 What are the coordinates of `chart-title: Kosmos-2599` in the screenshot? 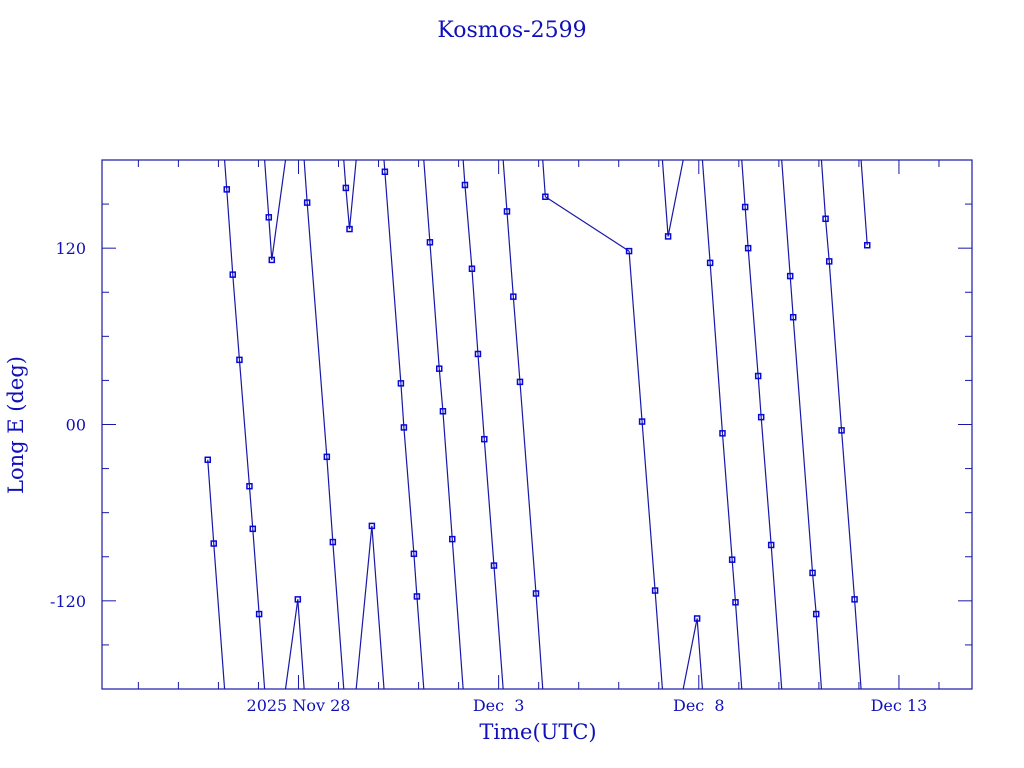 It's located at (511, 30).